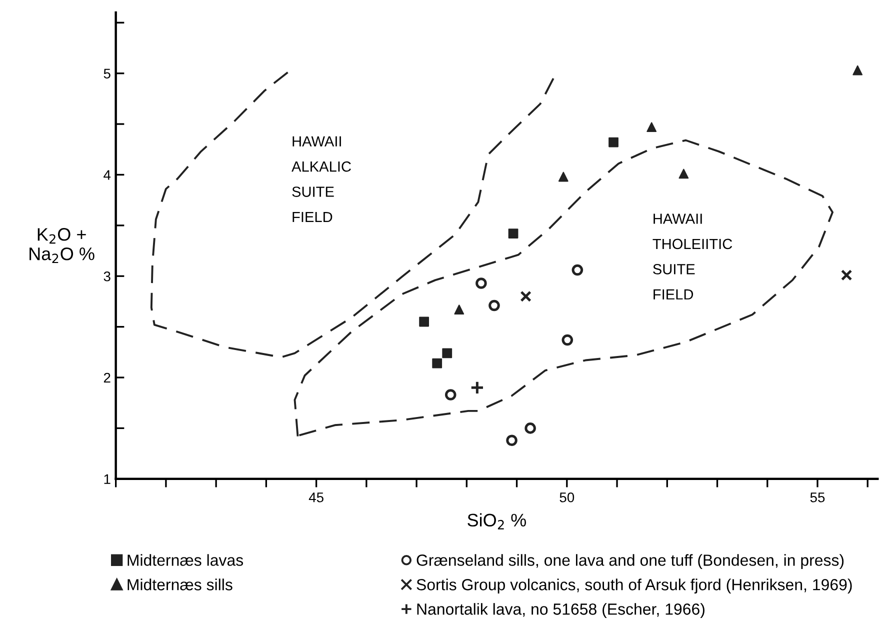 The image size is (891, 626). I want to click on y-axis-title: K$_{2}$O + Na$_{2}$O %, so click(62, 246).